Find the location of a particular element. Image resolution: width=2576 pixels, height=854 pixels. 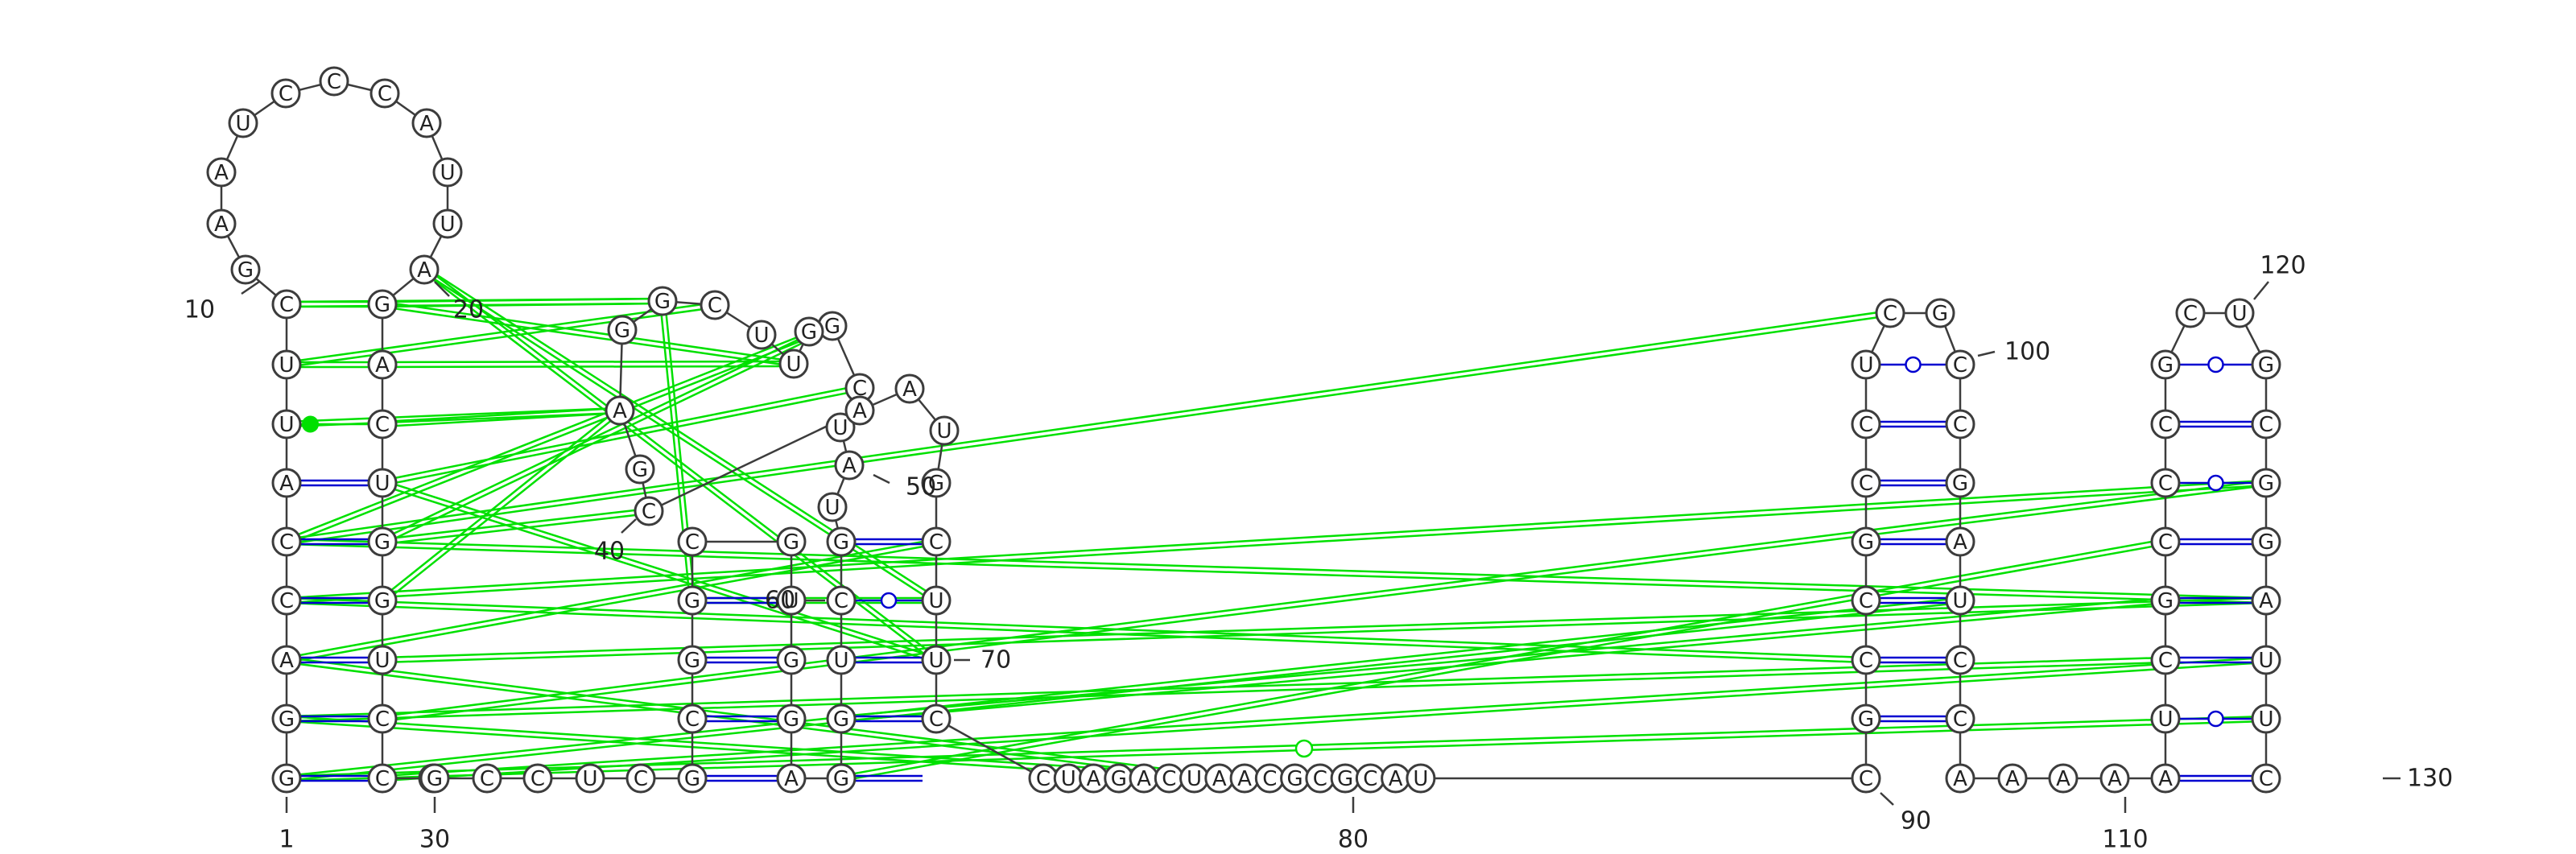

noncanonical-marker is located at coordinates (310, 424).